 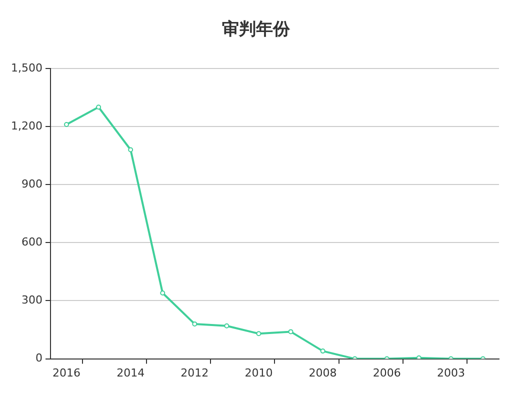 I want to click on x-tick-label: 2008, so click(x=322, y=373).